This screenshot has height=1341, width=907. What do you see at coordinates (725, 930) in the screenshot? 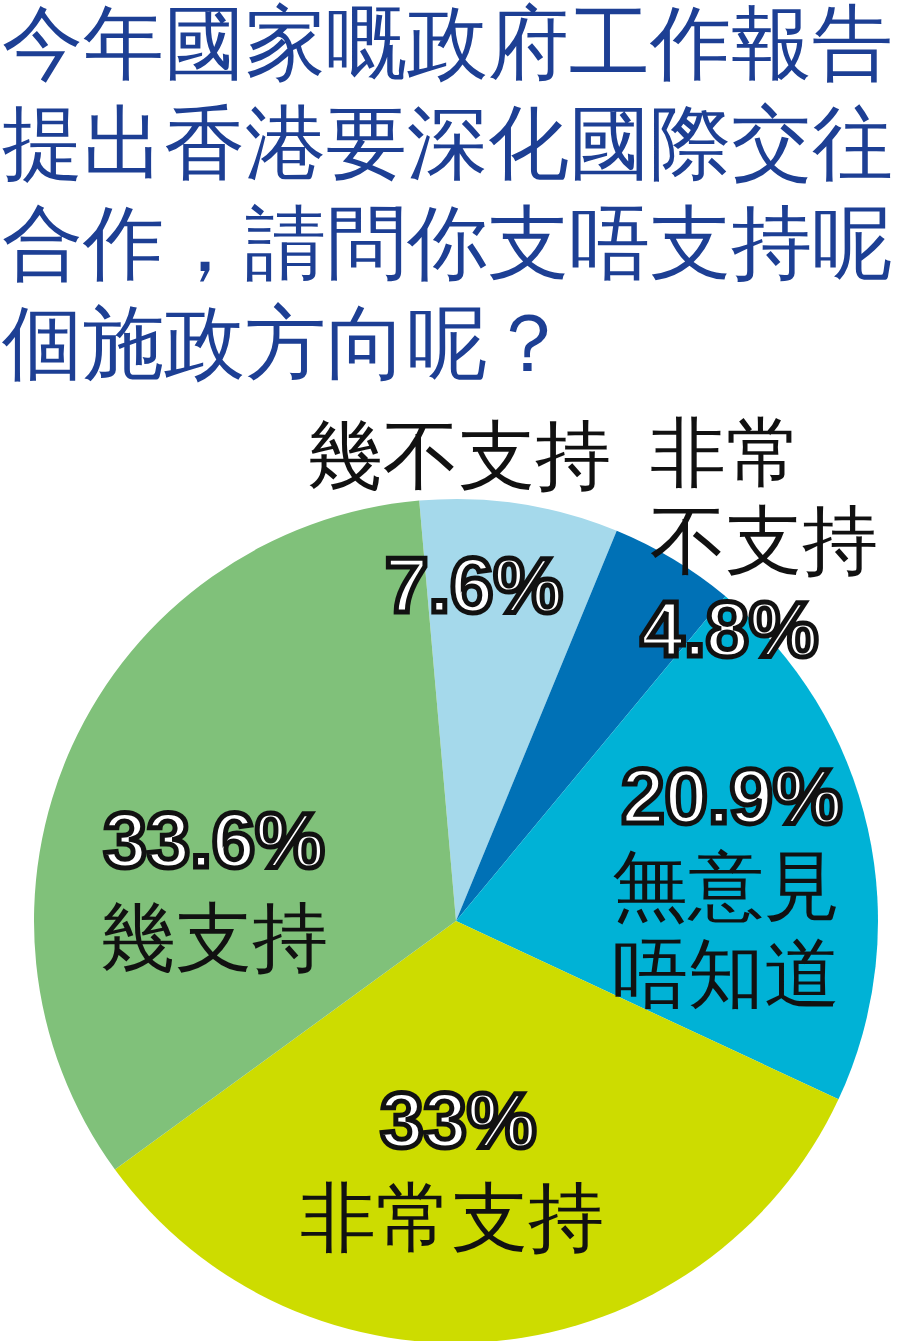
I see `slice-label: 無意見唔知道` at bounding box center [725, 930].